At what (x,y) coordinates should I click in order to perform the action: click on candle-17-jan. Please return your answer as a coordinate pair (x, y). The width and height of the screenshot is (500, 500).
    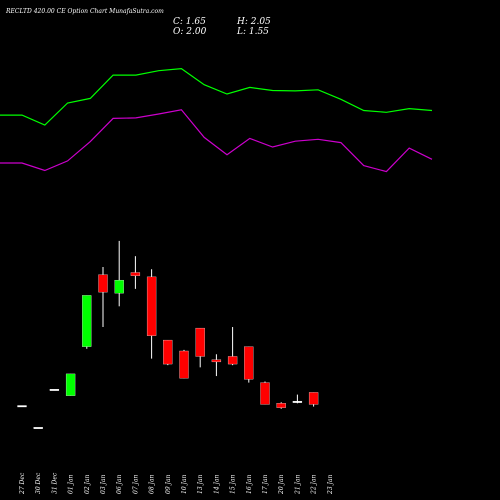
    Looking at the image, I should click on (249, 364).